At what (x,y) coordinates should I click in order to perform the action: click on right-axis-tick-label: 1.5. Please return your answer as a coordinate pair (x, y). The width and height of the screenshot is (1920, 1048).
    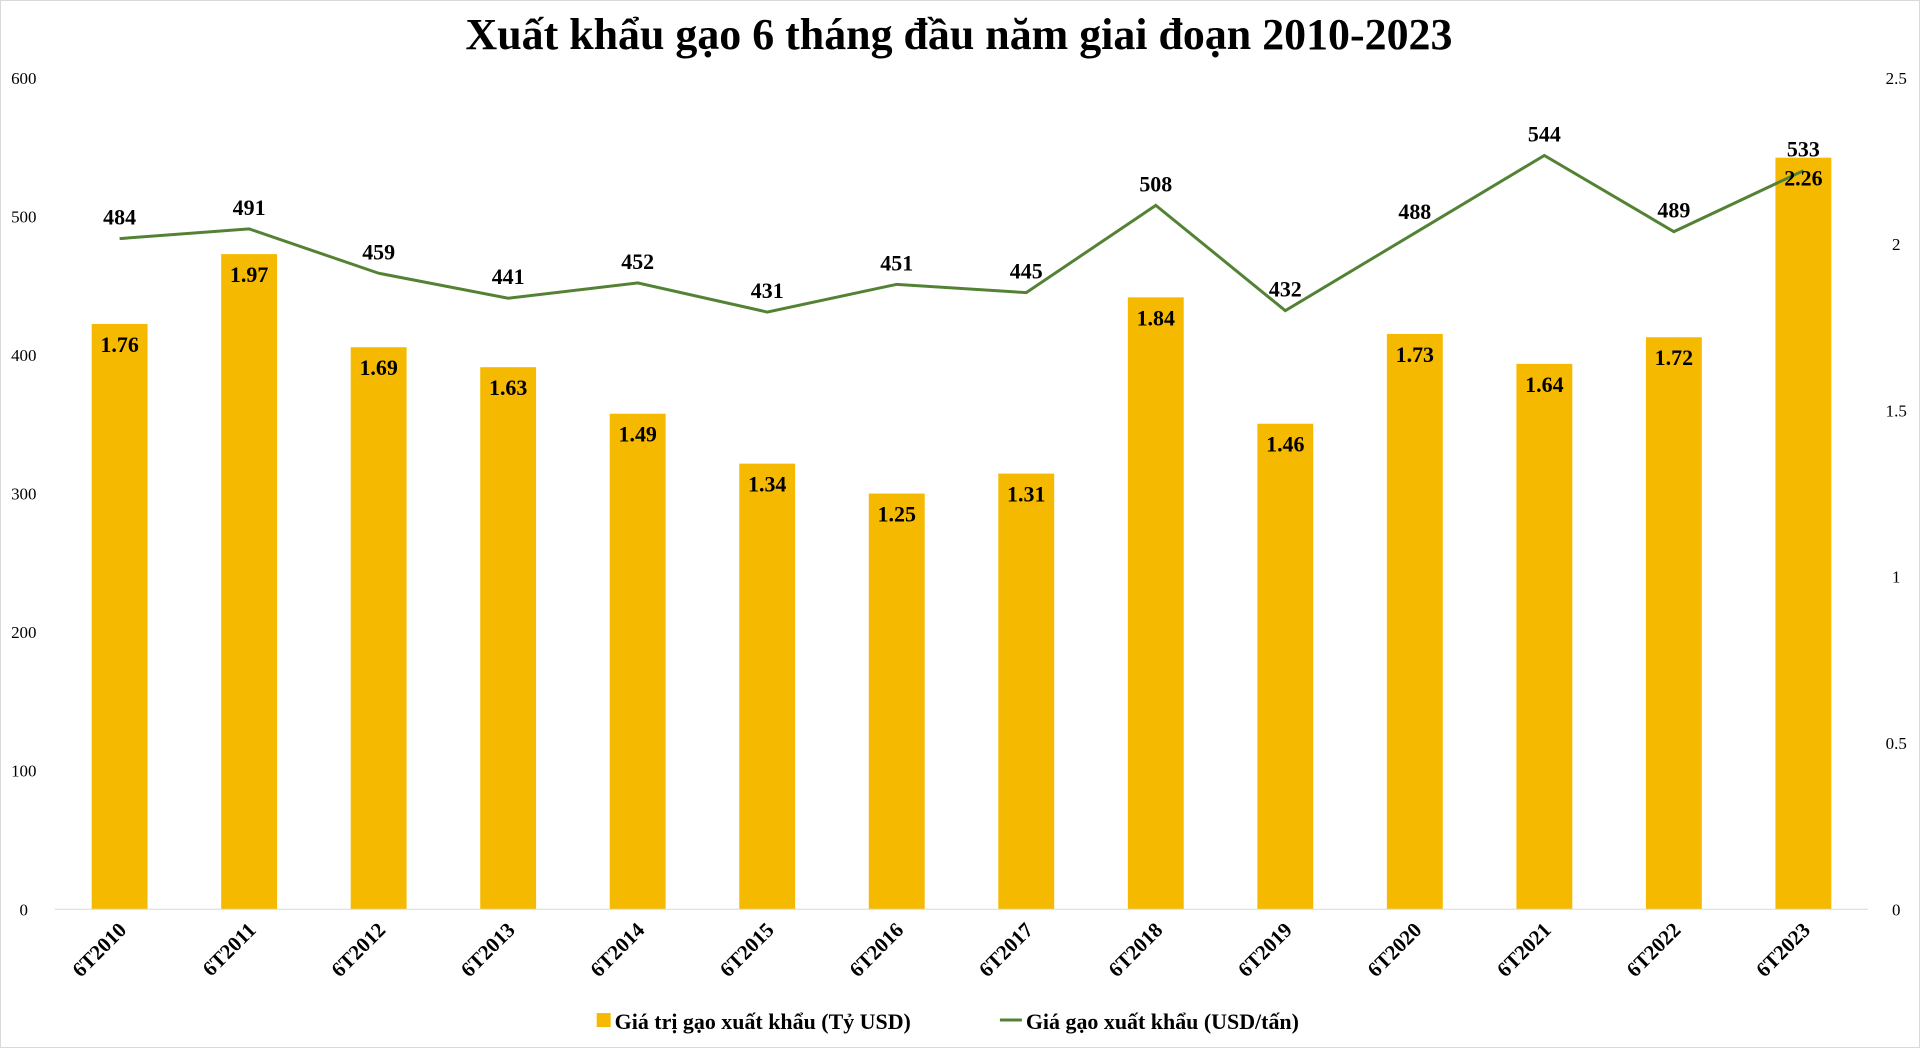
    Looking at the image, I should click on (1896, 410).